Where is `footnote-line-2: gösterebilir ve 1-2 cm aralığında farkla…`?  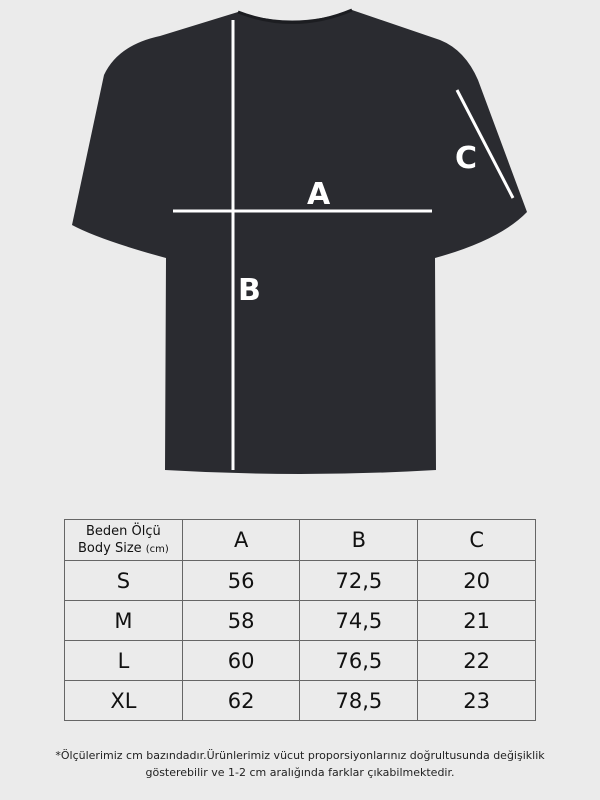
footnote-line-2: gösterebilir ve 1-2 cm aralığında farkla… is located at coordinates (300, 772).